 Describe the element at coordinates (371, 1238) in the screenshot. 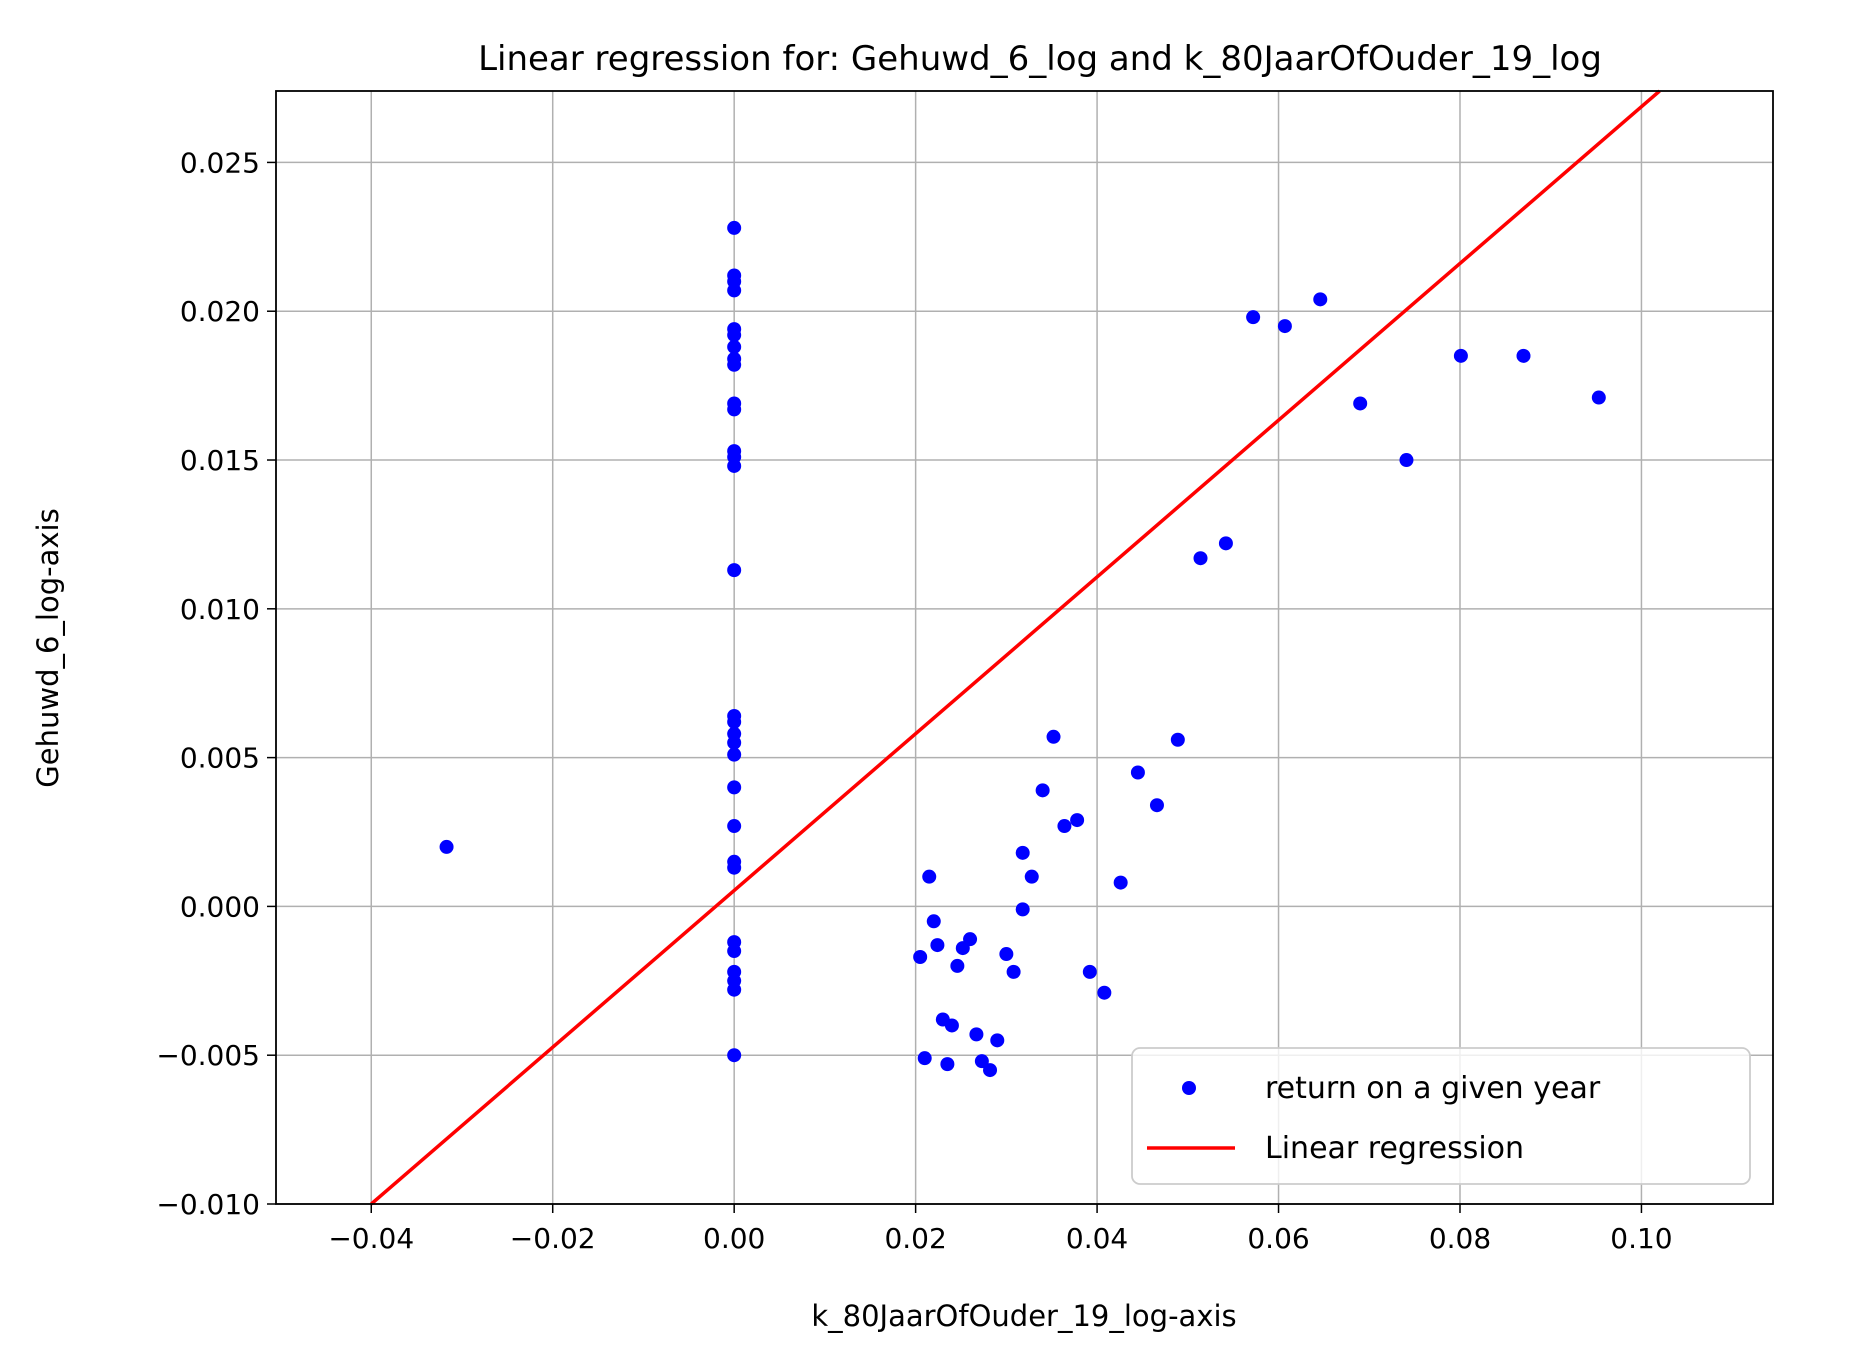

I see `x-tick-label: −0.04` at that location.